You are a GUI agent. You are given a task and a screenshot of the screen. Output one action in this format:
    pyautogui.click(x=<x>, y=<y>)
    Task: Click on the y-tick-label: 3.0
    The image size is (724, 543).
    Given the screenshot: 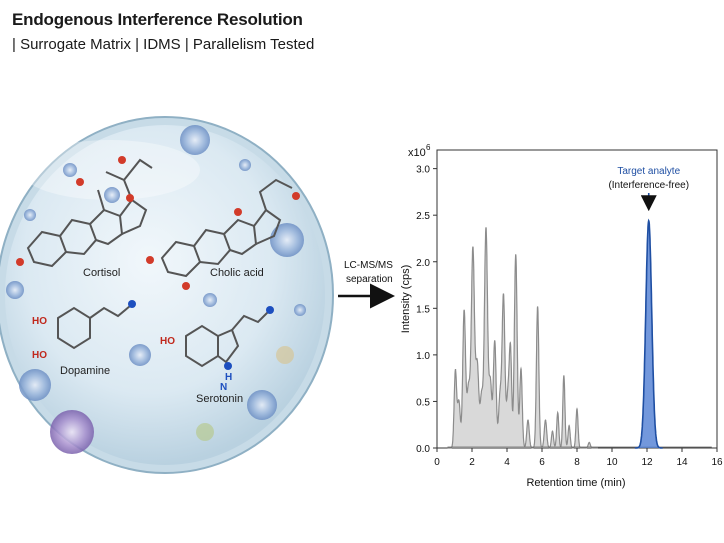 What is the action you would take?
    pyautogui.click(x=423, y=170)
    